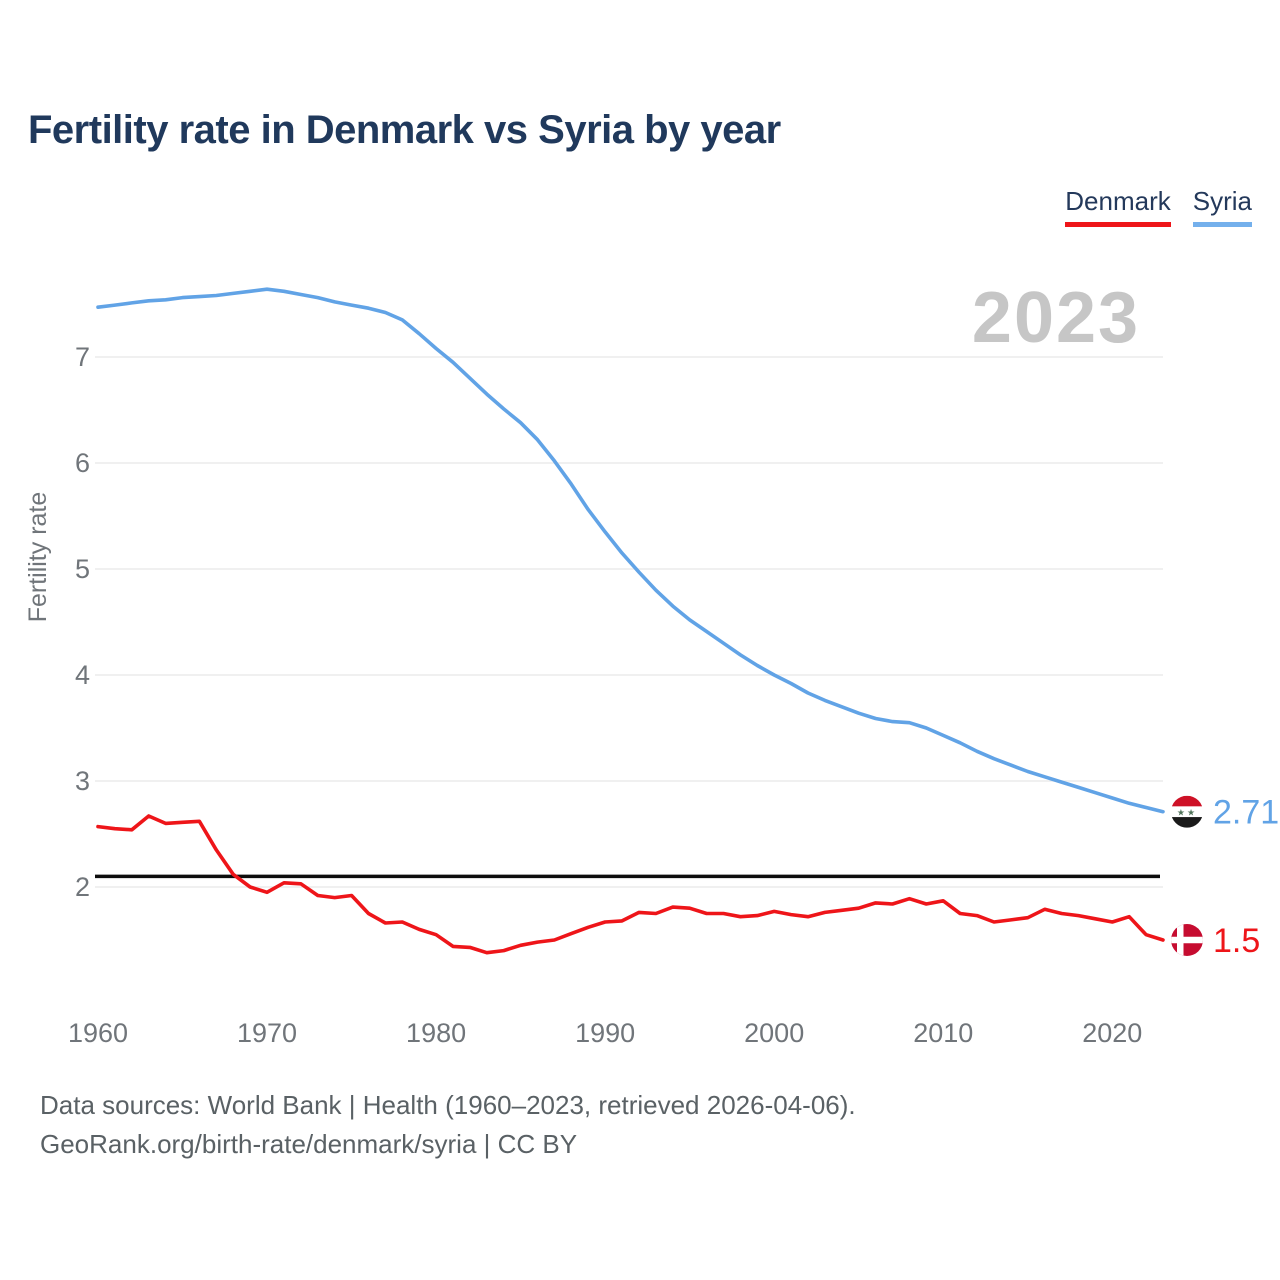 The height and width of the screenshot is (1280, 1280). What do you see at coordinates (1056, 318) in the screenshot?
I see `year-watermark: 2023` at bounding box center [1056, 318].